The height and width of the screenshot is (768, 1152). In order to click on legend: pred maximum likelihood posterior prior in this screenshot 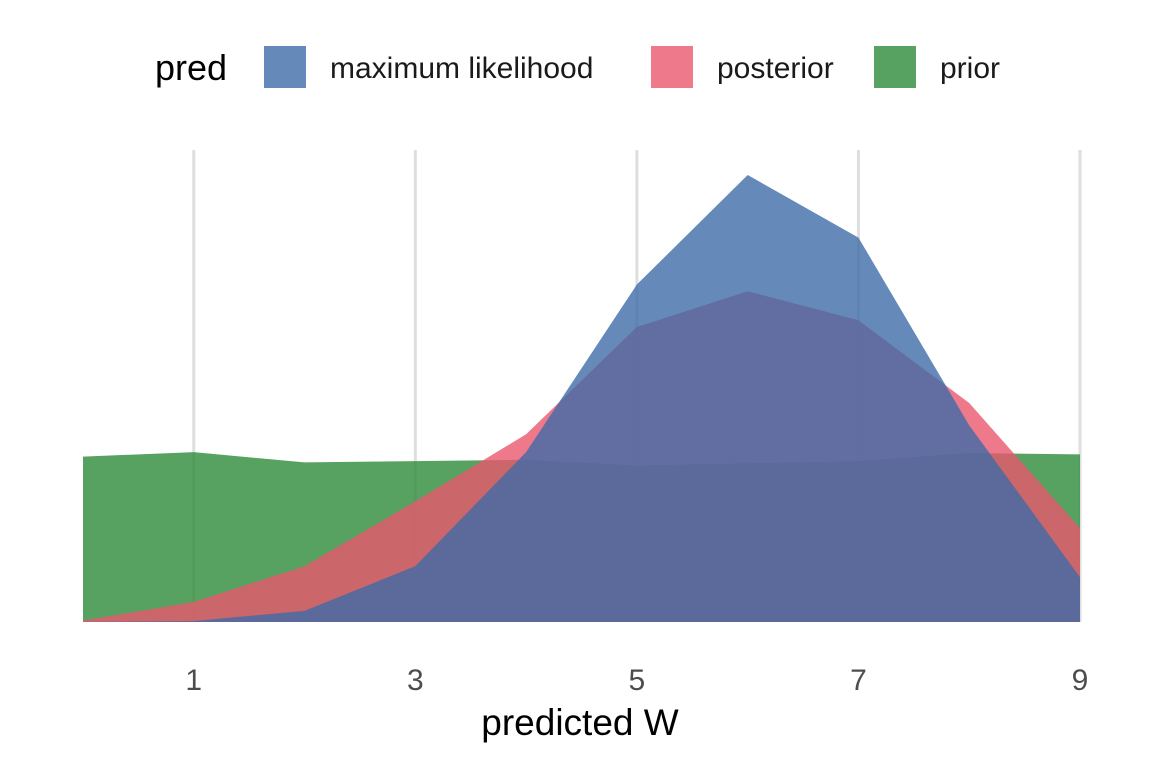, I will do `click(577, 67)`.